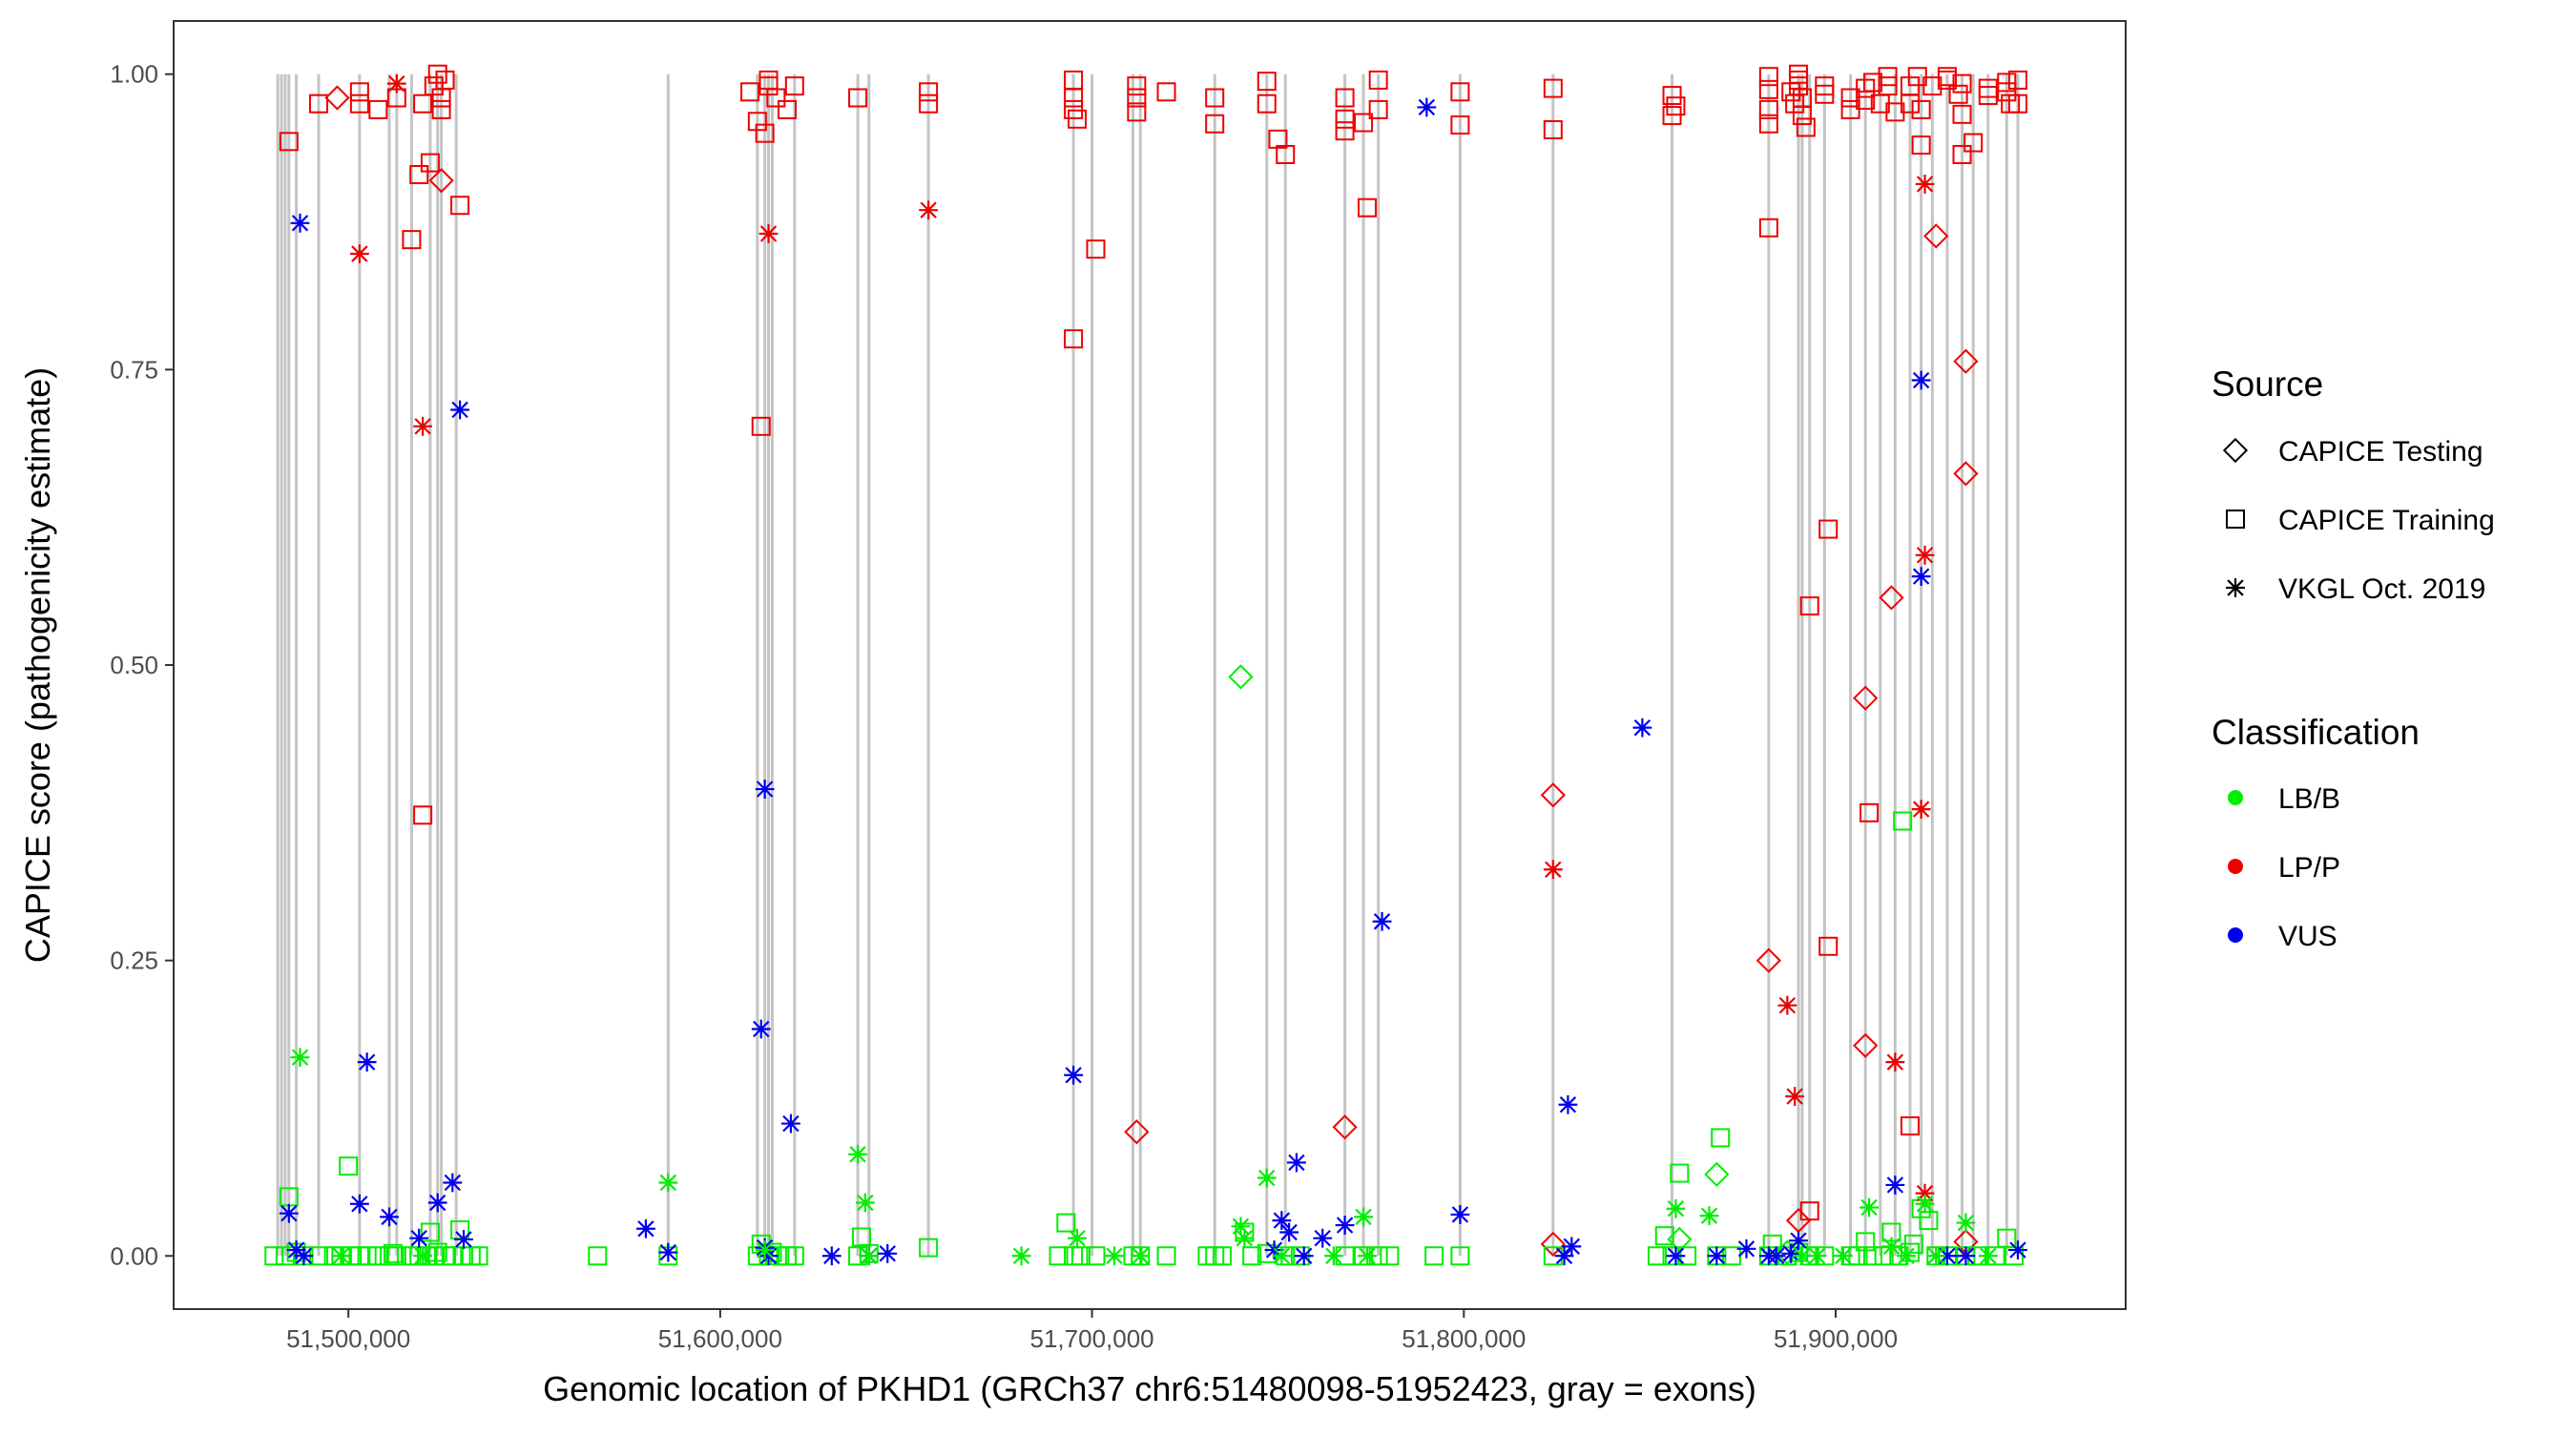 The height and width of the screenshot is (1436, 2576). What do you see at coordinates (134, 665) in the screenshot?
I see `y-tick-label: 0.50` at bounding box center [134, 665].